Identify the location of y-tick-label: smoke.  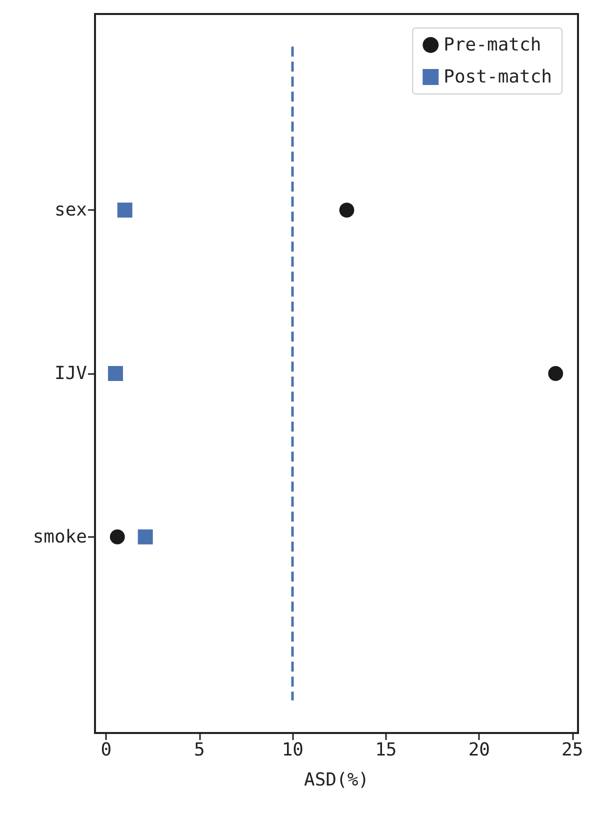
(59, 537).